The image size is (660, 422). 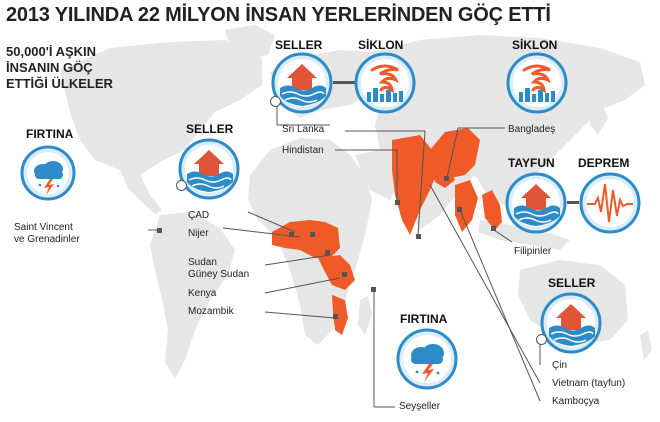 What do you see at coordinates (535, 45) in the screenshot?
I see `disaster-label-cyclone-bangladesh: SİKLON` at bounding box center [535, 45].